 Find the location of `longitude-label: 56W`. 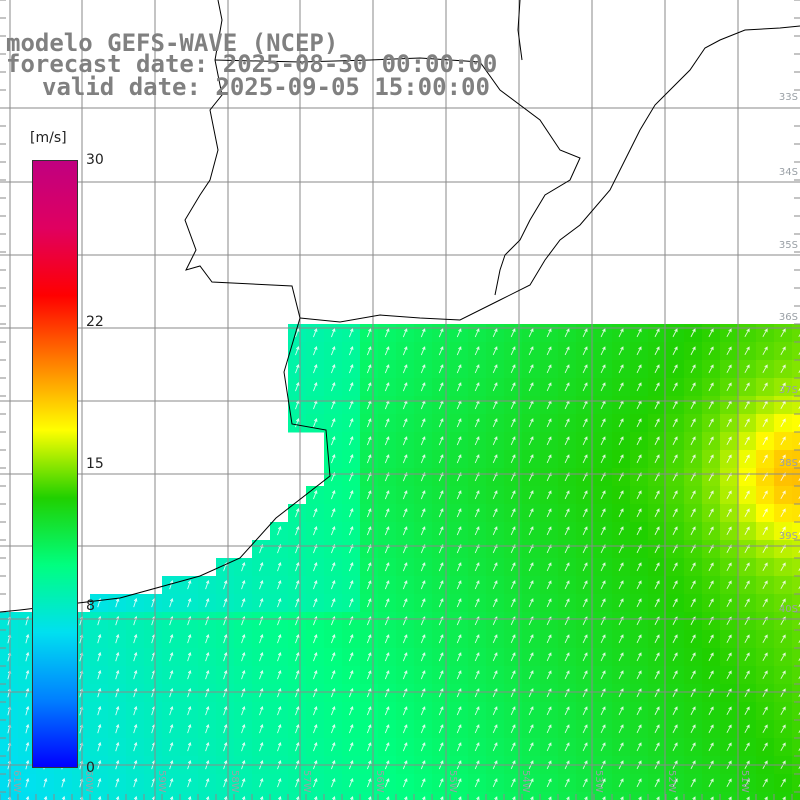

longitude-label: 56W is located at coordinates (379, 781).